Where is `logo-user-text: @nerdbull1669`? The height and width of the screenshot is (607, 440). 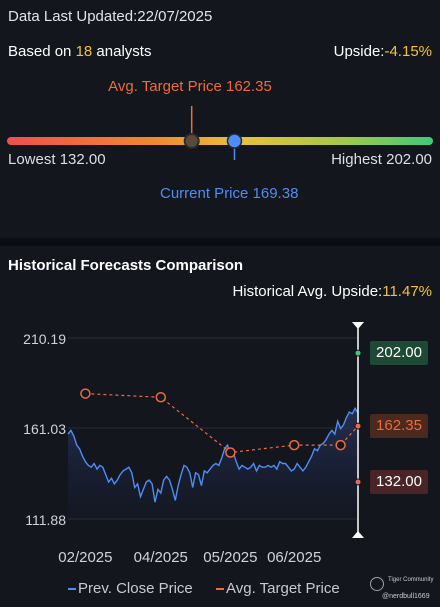 logo-user-text: @nerdbull1669 is located at coordinates (406, 596).